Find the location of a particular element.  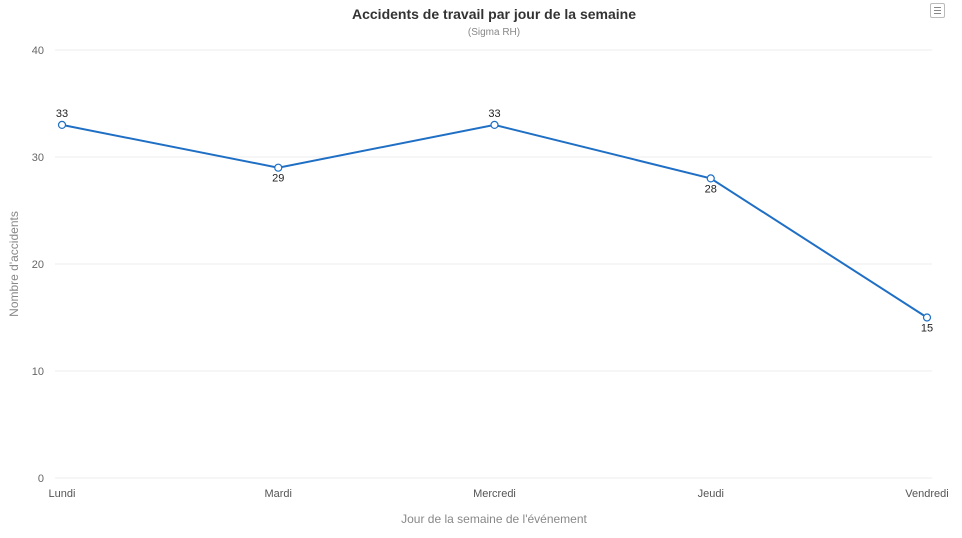

y-axis-title: Nombre d'accidents is located at coordinates (14, 264).